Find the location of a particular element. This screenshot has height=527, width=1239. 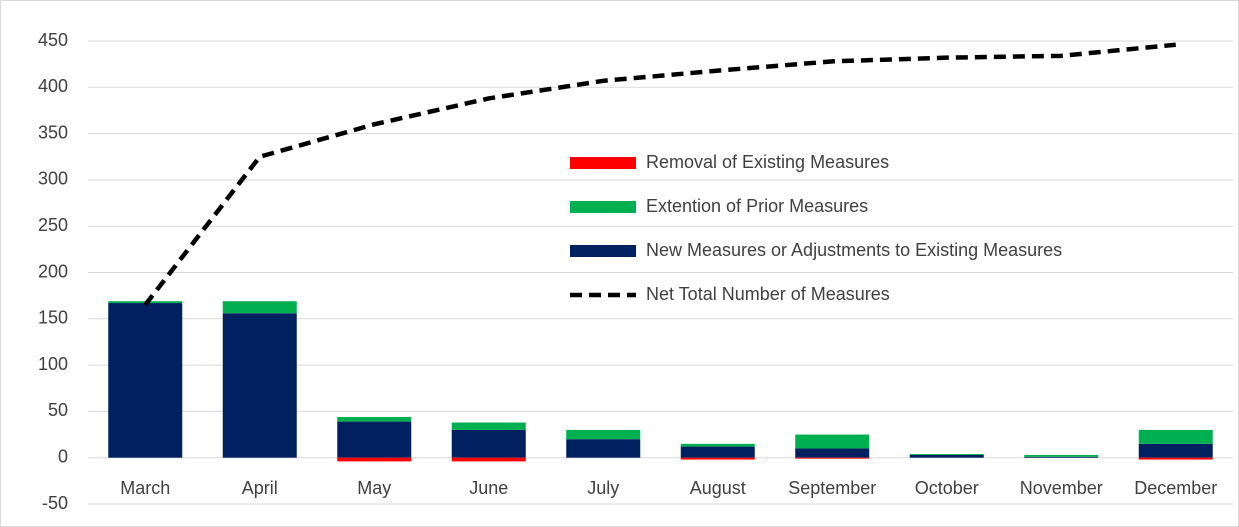

x-tick-label: September is located at coordinates (832, 488).